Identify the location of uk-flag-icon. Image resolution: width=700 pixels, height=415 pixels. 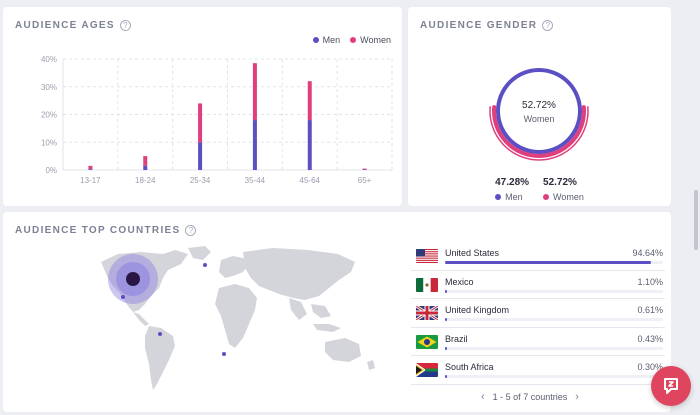
(427, 313).